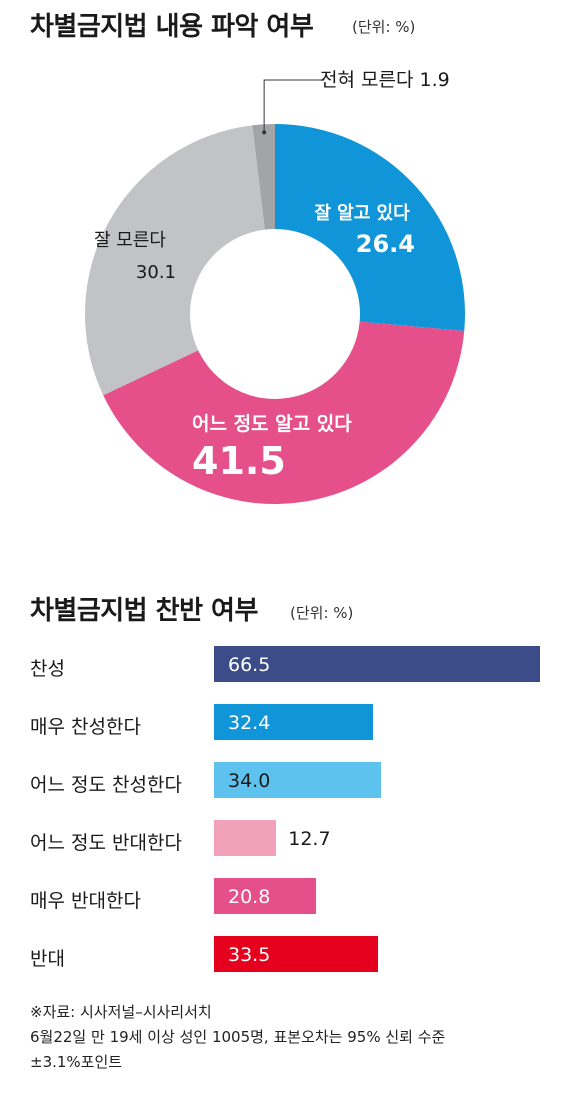 Image resolution: width=580 pixels, height=1105 pixels. Describe the element at coordinates (249, 955) in the screenshot. I see `bar-value-label: 33.5` at that location.